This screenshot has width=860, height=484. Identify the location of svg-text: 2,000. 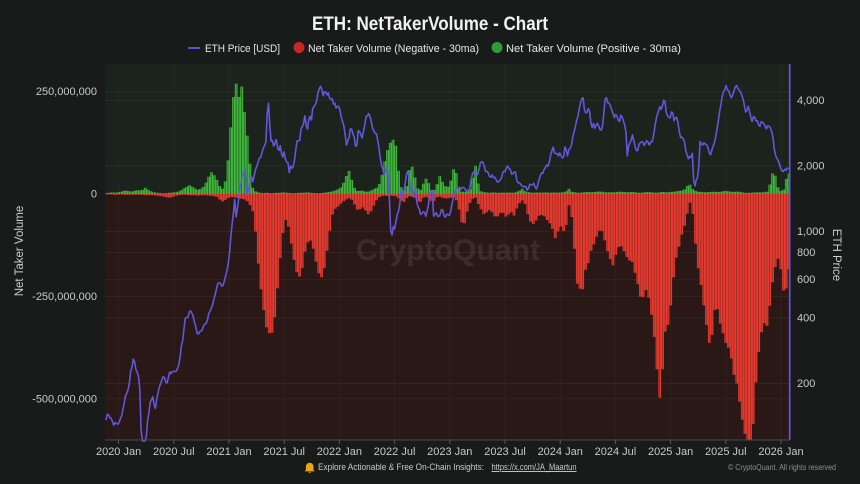
(811, 166).